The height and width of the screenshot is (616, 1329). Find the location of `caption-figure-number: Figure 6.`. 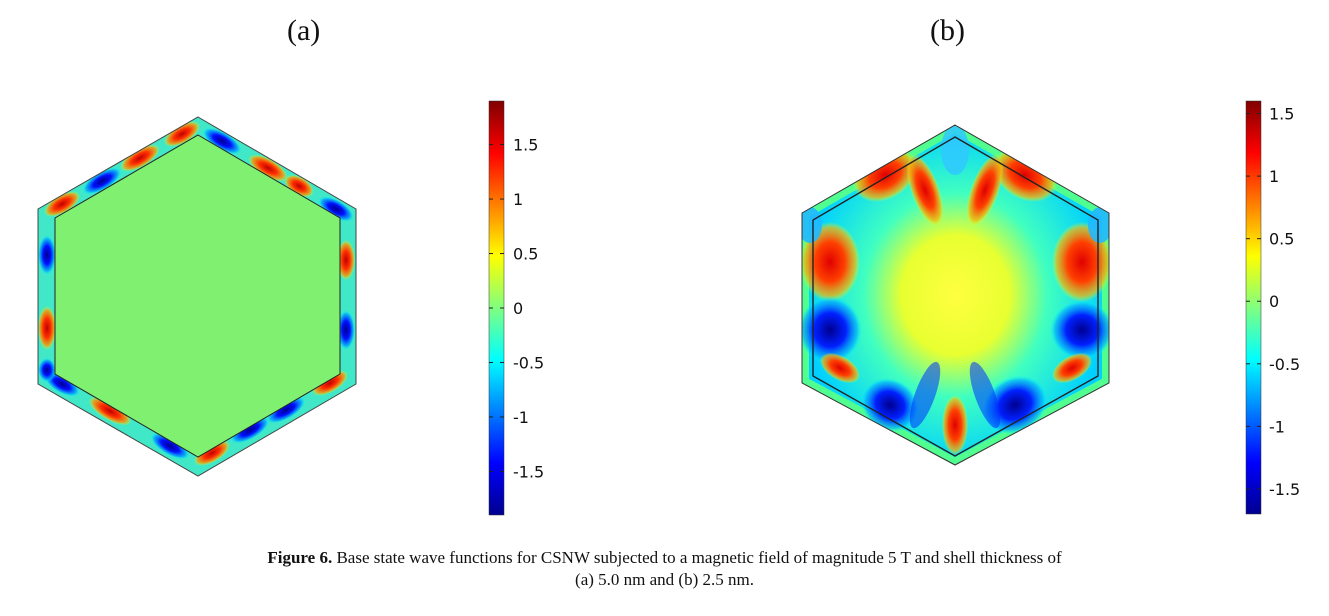

caption-figure-number: Figure 6. is located at coordinates (300, 557).